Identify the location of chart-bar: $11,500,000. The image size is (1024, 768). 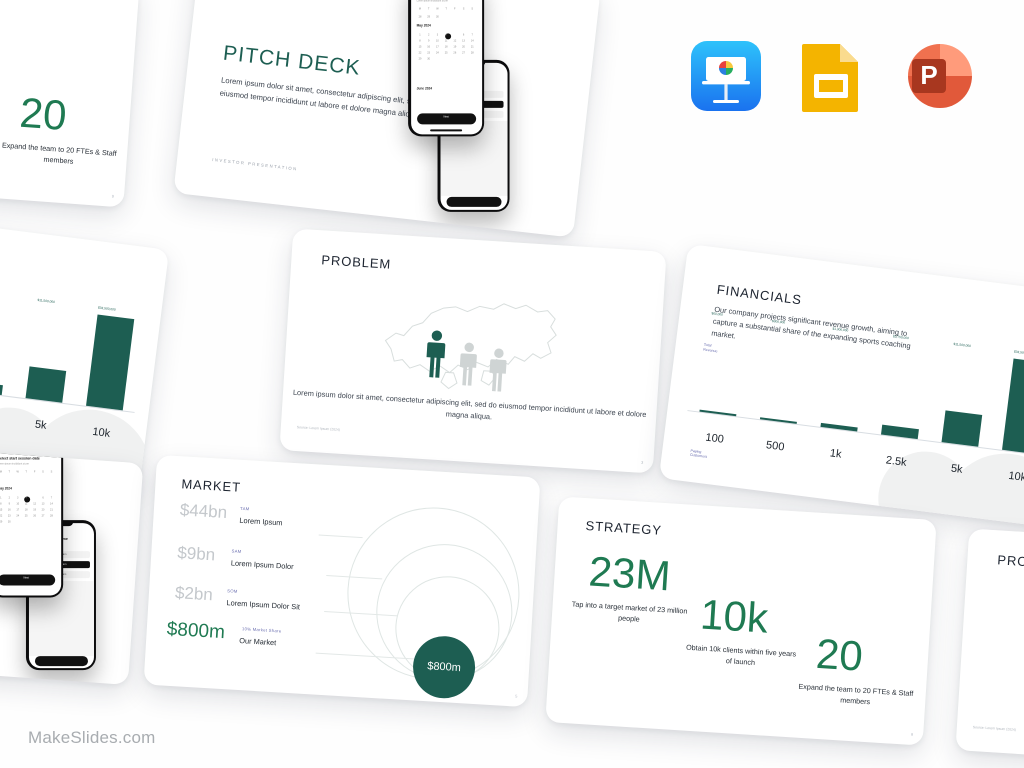
(962, 394).